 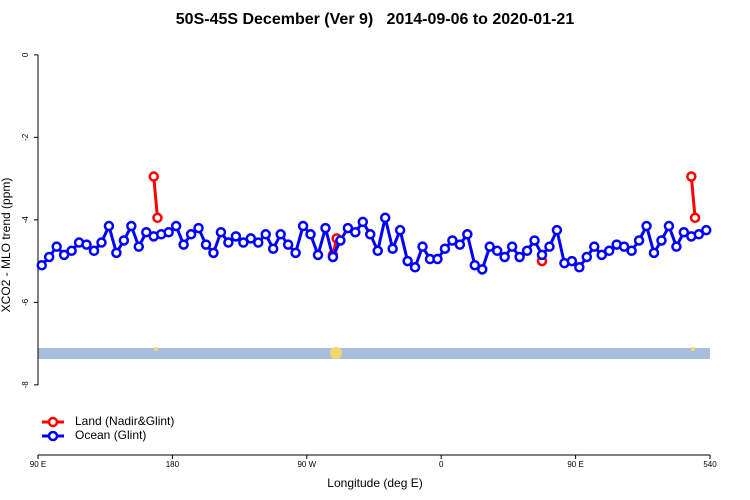 I want to click on y-tick-label: -8, so click(x=25, y=385).